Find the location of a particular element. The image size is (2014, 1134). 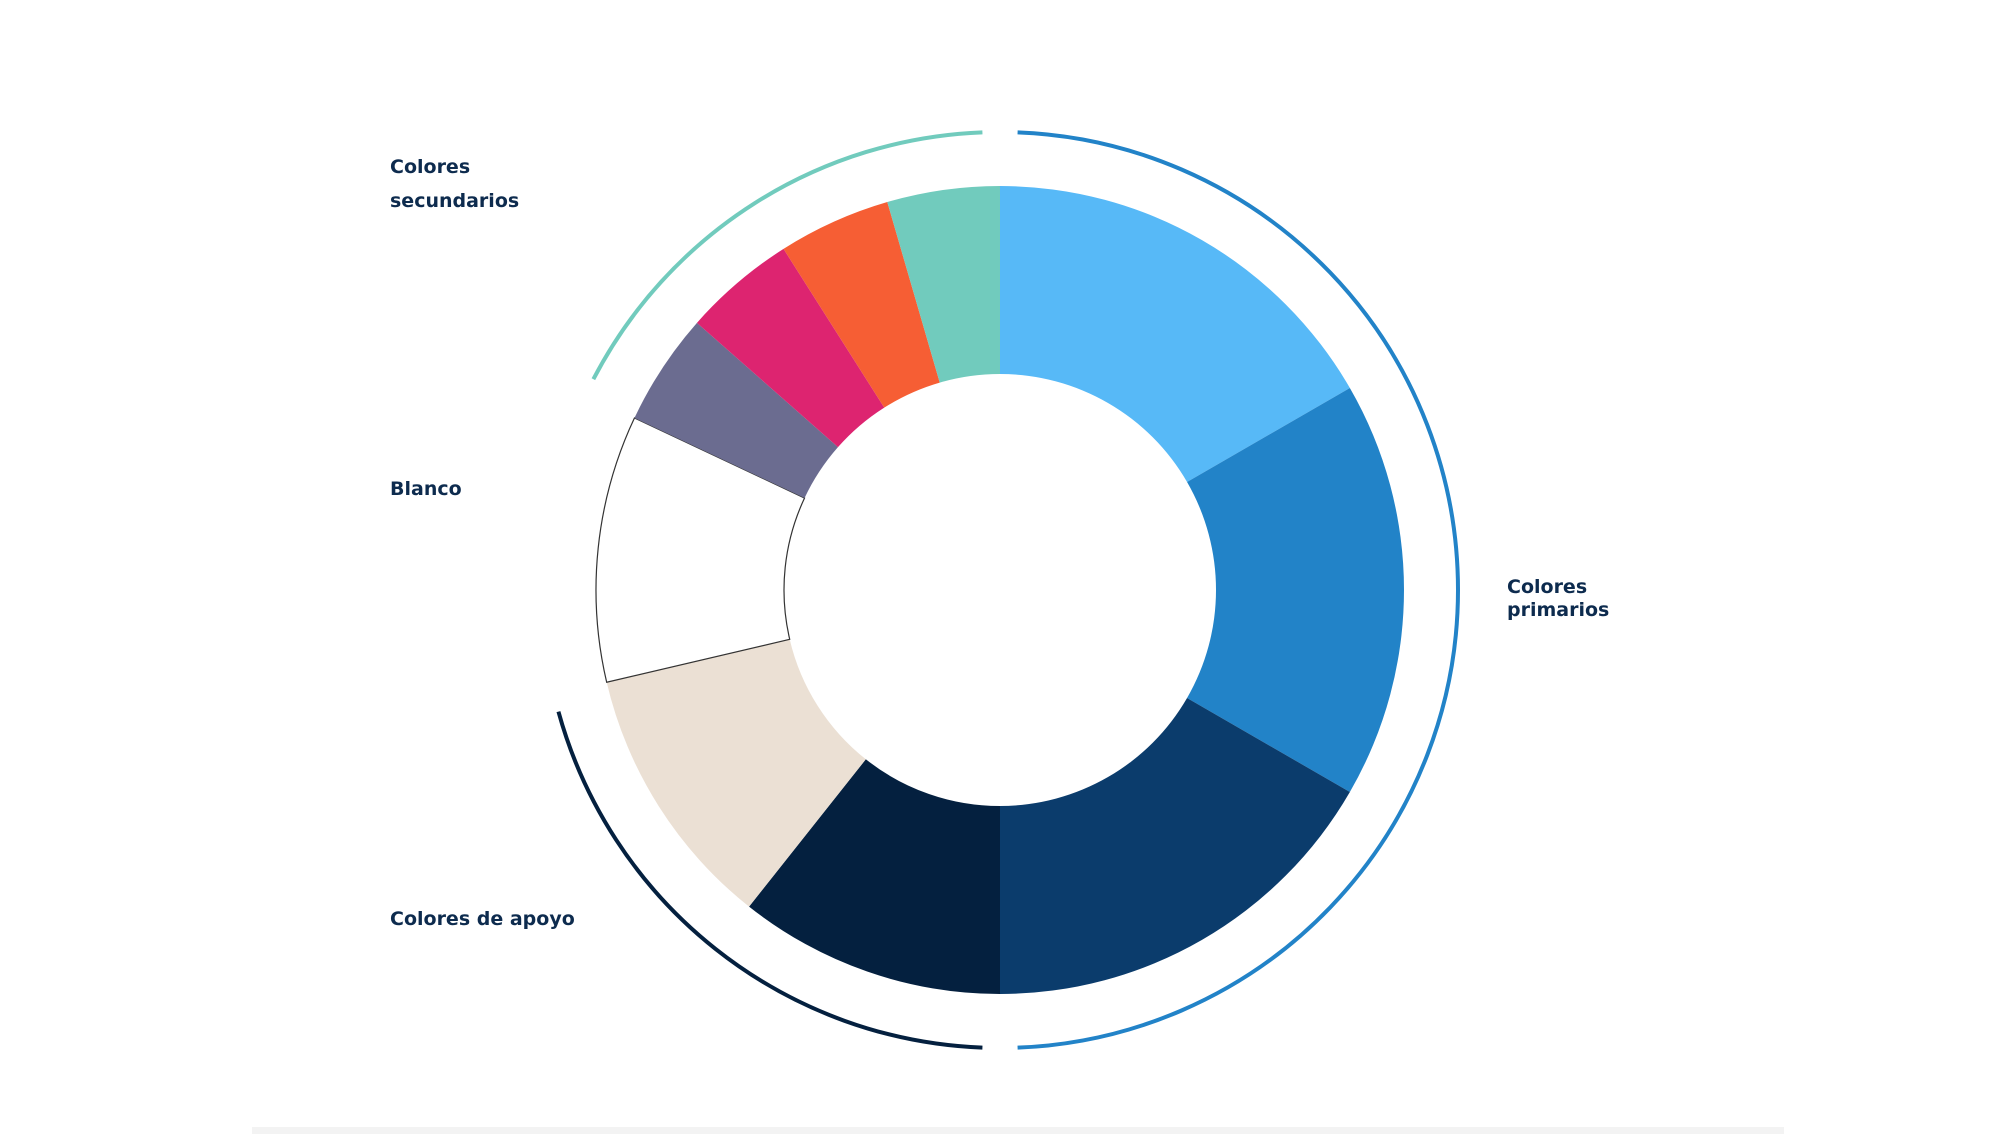

label-colores-de-apoyo-text: Colores de apoyo is located at coordinates (482, 919).